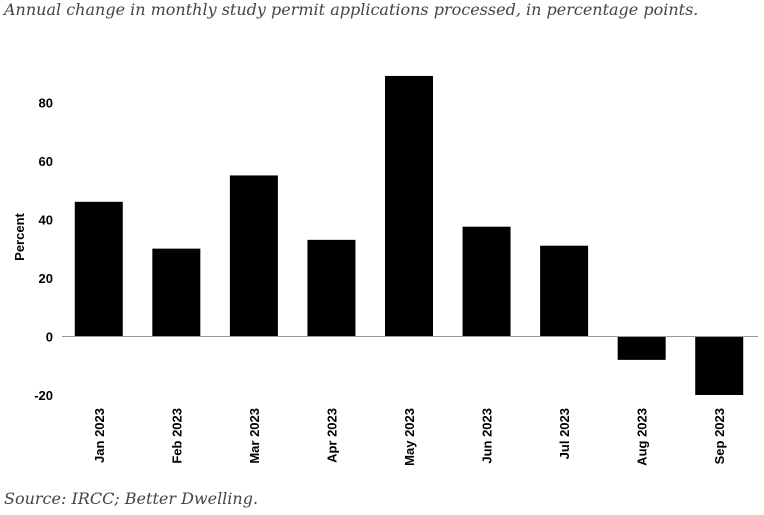 This screenshot has width=764, height=515. What do you see at coordinates (46, 161) in the screenshot?
I see `y-tick-label: 60` at bounding box center [46, 161].